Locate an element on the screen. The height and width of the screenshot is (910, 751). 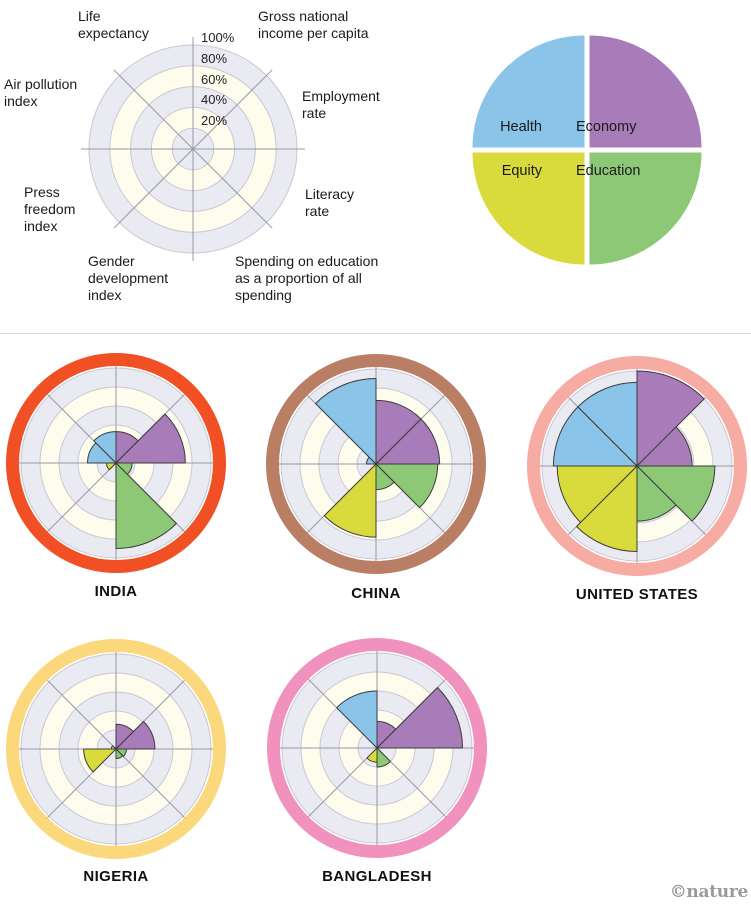
polar-chart-bangladesh is located at coordinates (377, 748).